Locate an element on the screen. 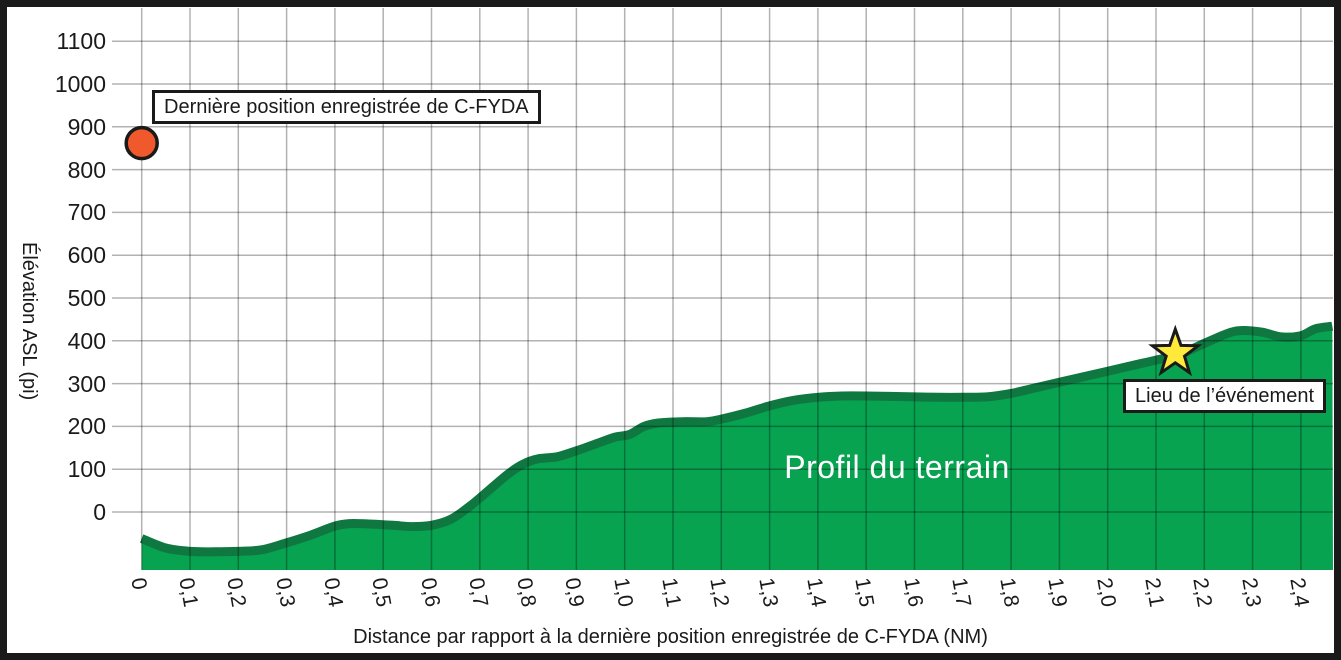 This screenshot has height=660, width=1341. y-axis-title: Élévation ASL (pi) is located at coordinates (29, 321).